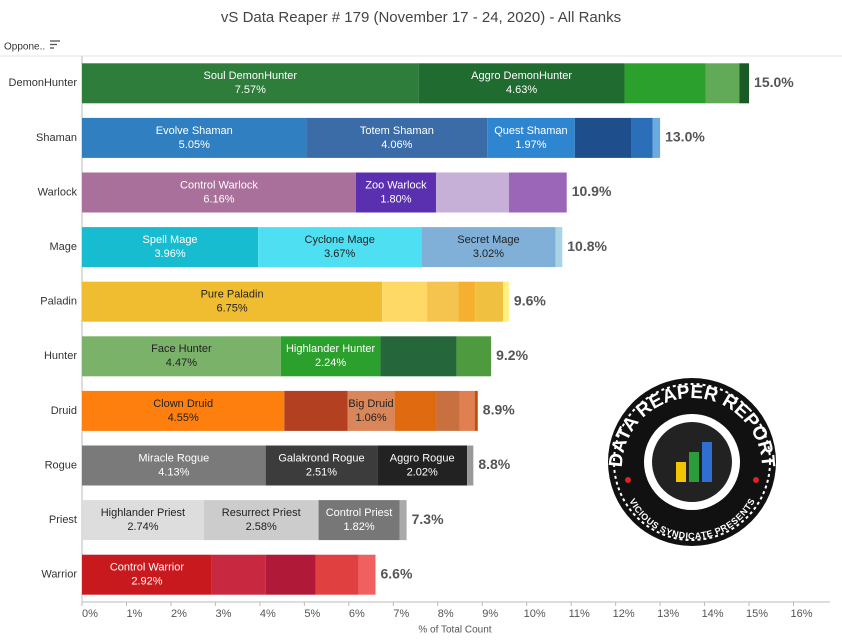  I want to click on total-label: 10.9%, so click(592, 191).